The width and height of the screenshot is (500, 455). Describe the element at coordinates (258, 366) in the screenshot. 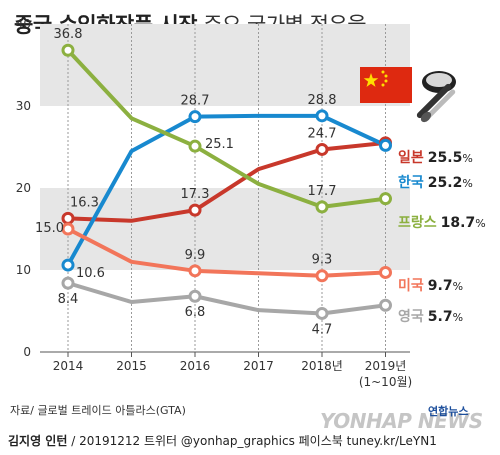

I see `x-tick-label: 2017` at that location.